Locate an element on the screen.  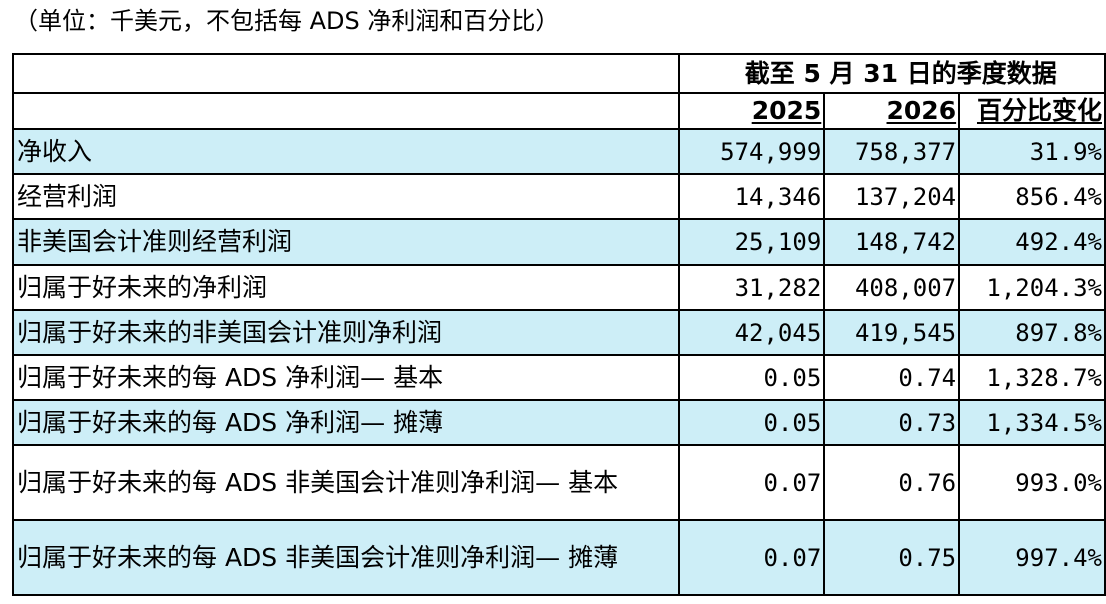
value-2026: 0.74 is located at coordinates (892, 377).